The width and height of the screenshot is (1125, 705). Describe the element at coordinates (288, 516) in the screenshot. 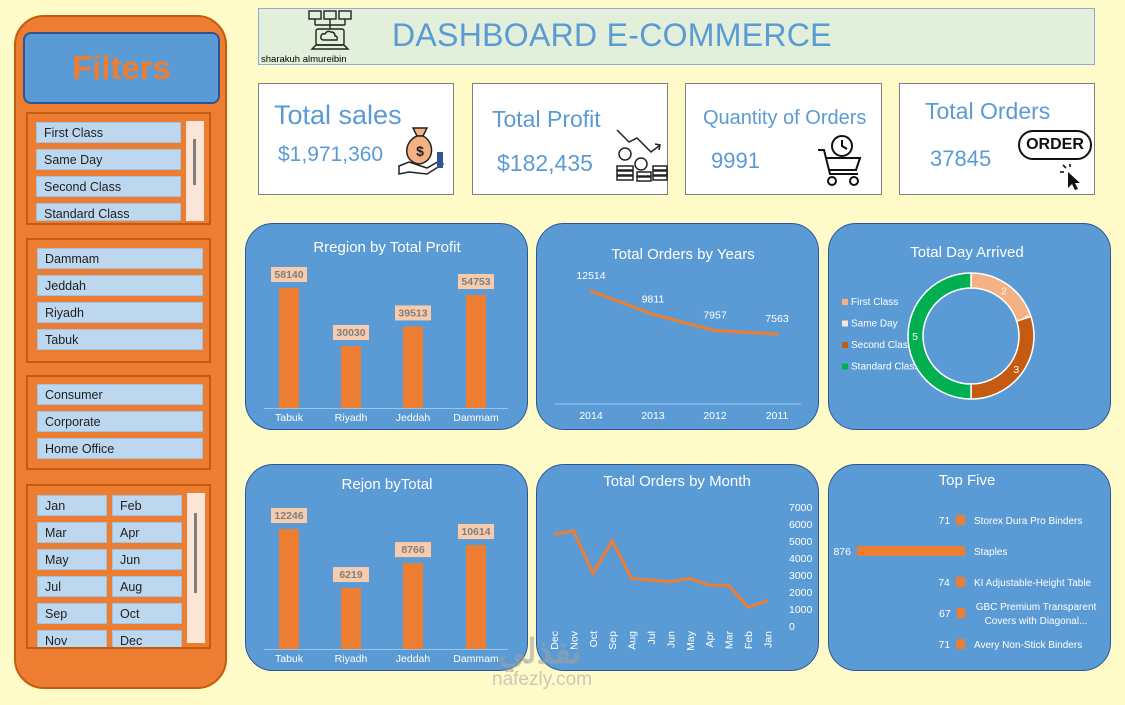

I see `data-label: 12246` at that location.